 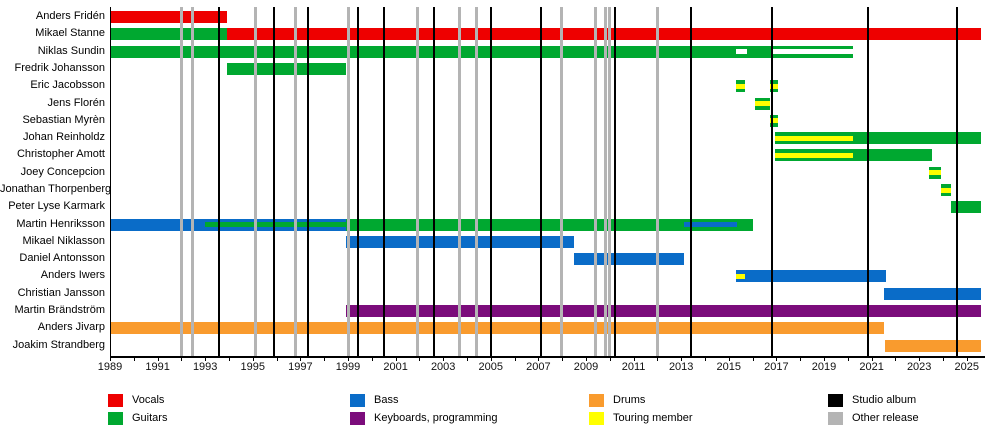 I want to click on year-label: 2001, so click(x=395, y=367).